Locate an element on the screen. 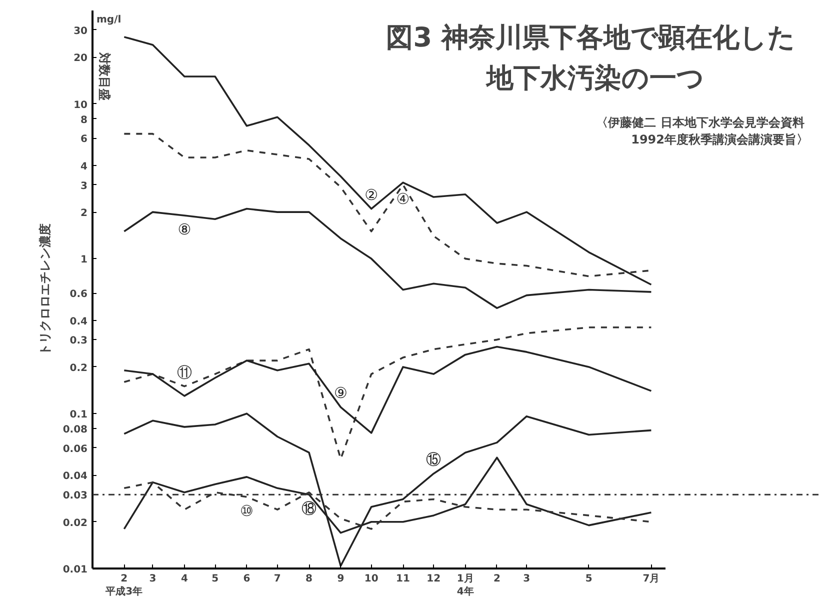 This screenshot has width=827, height=605. annotation: 対数目盛 is located at coordinates (105, 76).